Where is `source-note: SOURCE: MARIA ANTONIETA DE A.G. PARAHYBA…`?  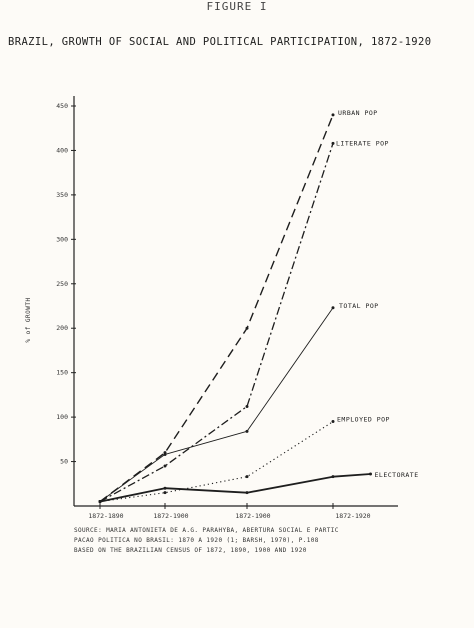 source-note: SOURCE: MARIA ANTONIETA DE A.G. PARAHYBA… is located at coordinates (264, 541).